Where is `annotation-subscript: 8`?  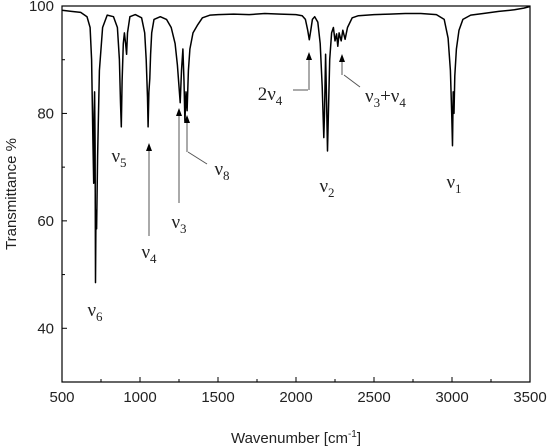
annotation-subscript: 8 is located at coordinates (226, 175).